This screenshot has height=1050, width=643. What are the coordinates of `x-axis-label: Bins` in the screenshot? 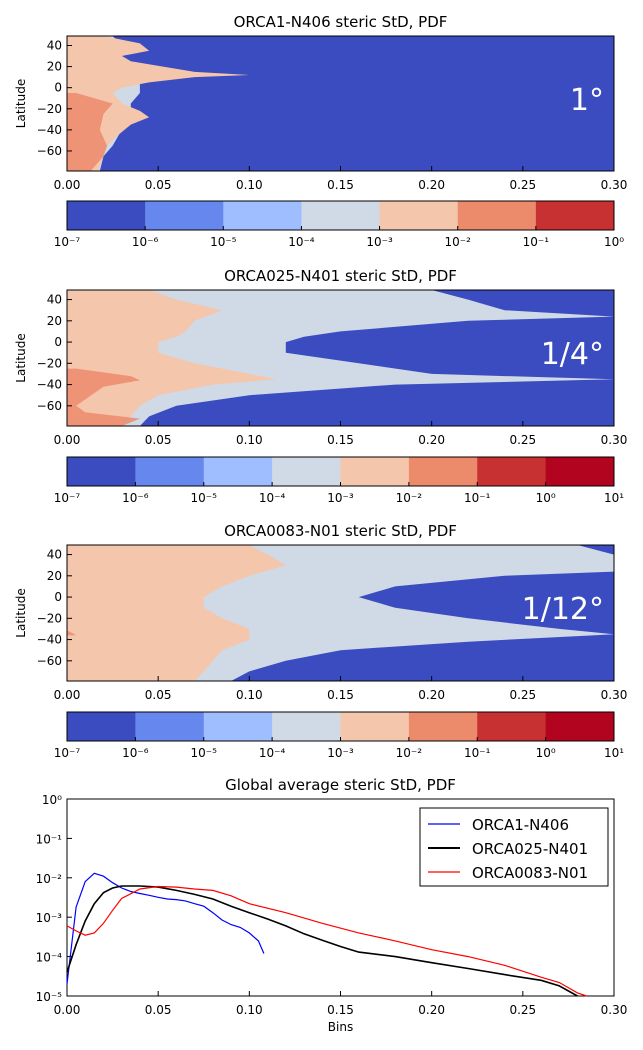 It's located at (340, 1027).